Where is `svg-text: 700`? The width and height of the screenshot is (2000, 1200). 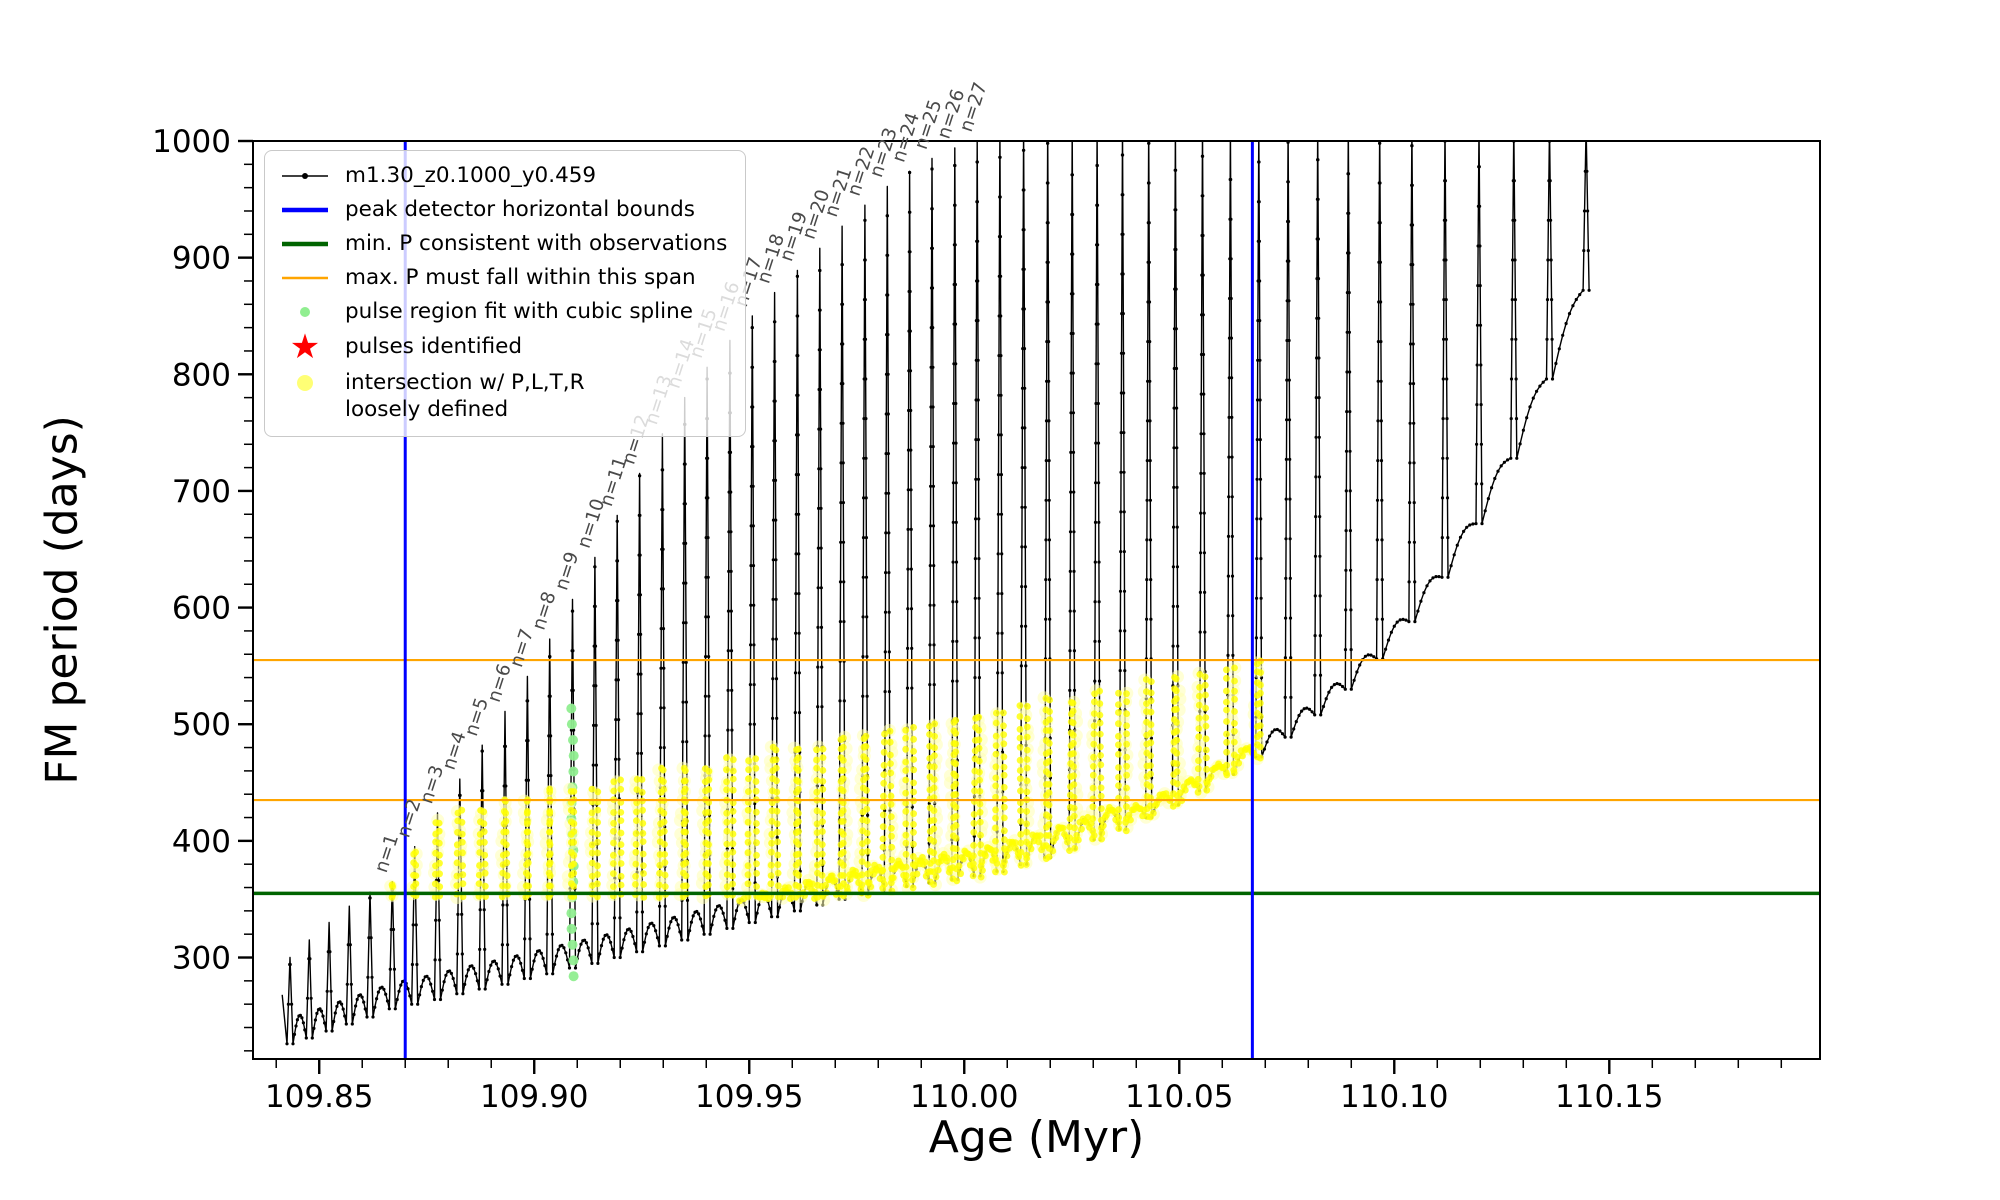 svg-text: 700 is located at coordinates (201, 492).